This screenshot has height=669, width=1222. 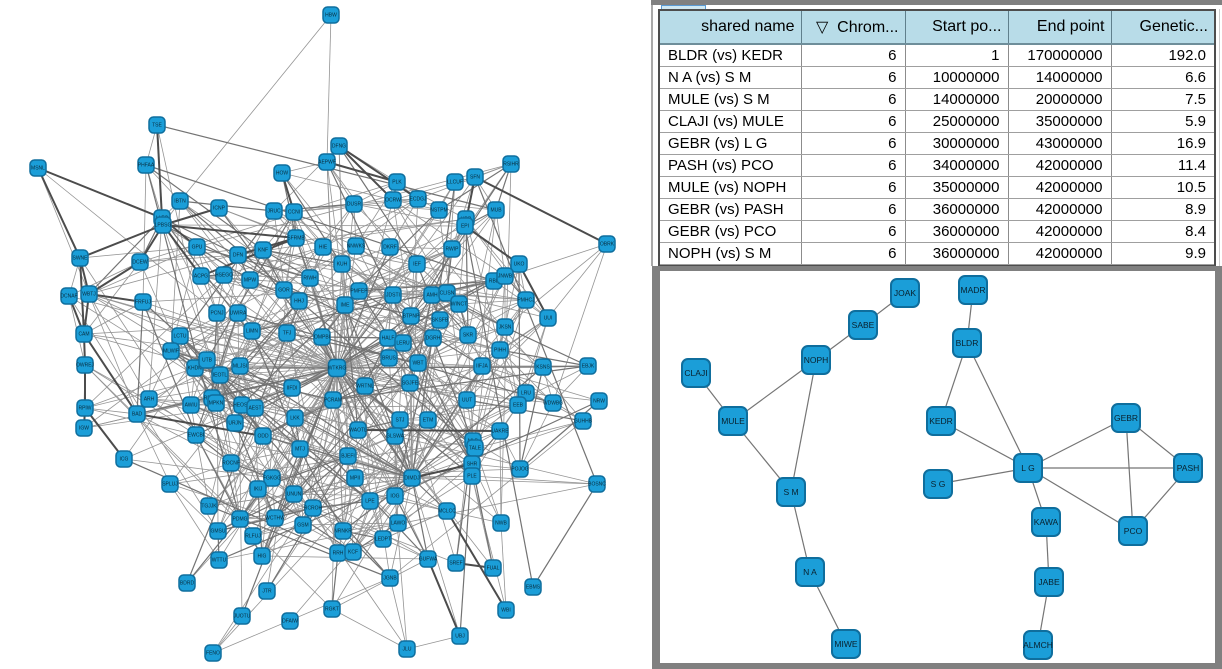 What do you see at coordinates (526, 301) in the screenshot?
I see `svg-text: PMHCJ` at bounding box center [526, 301].